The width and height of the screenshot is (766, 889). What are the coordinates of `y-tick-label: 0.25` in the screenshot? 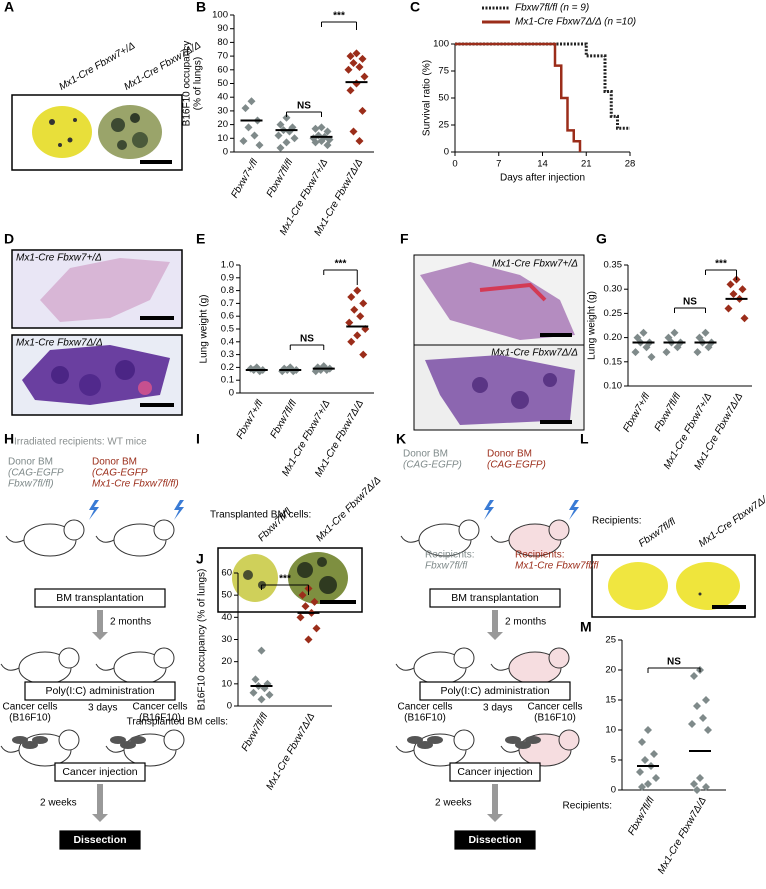 It's located at (613, 313).